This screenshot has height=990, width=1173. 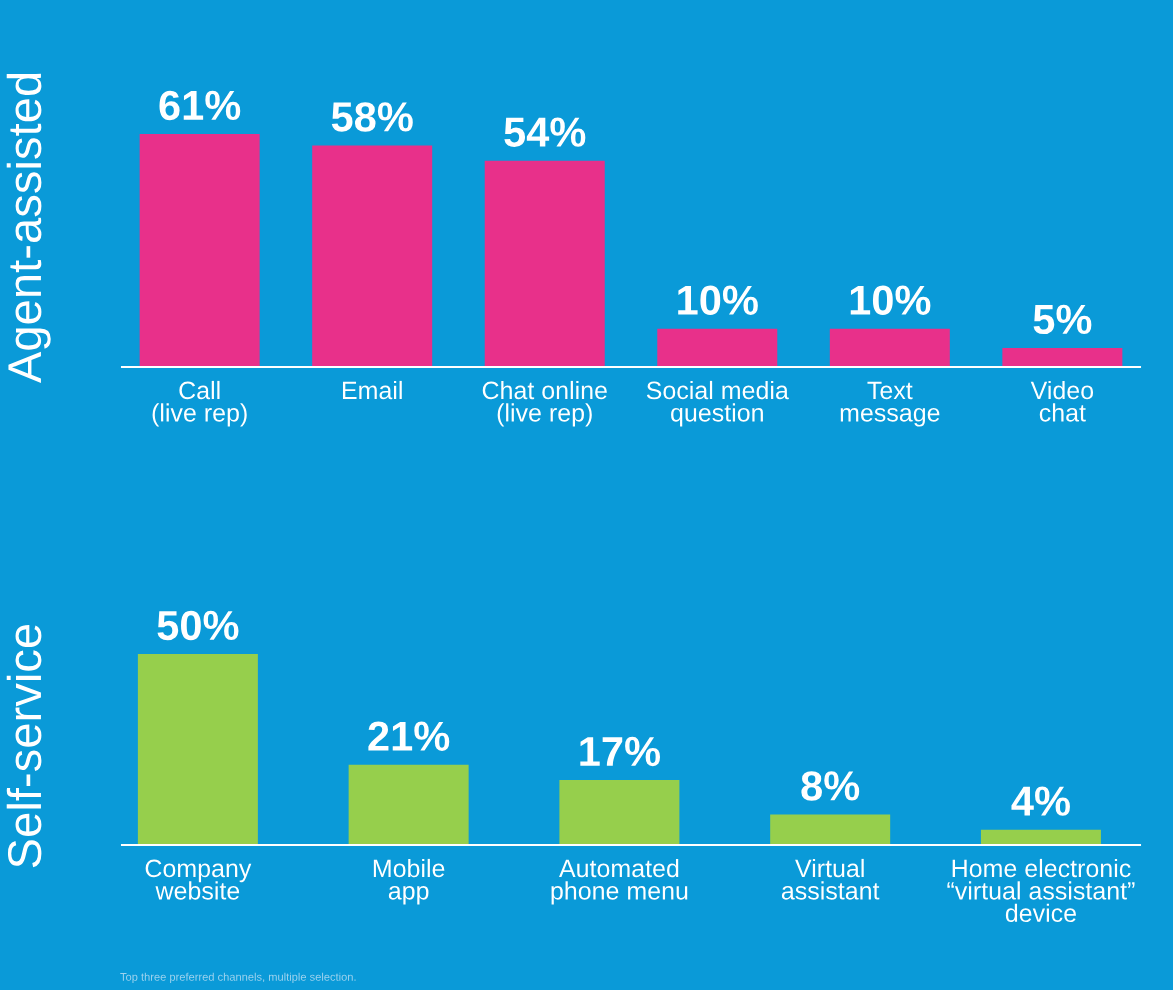 What do you see at coordinates (620, 751) in the screenshot?
I see `data-label: 17%` at bounding box center [620, 751].